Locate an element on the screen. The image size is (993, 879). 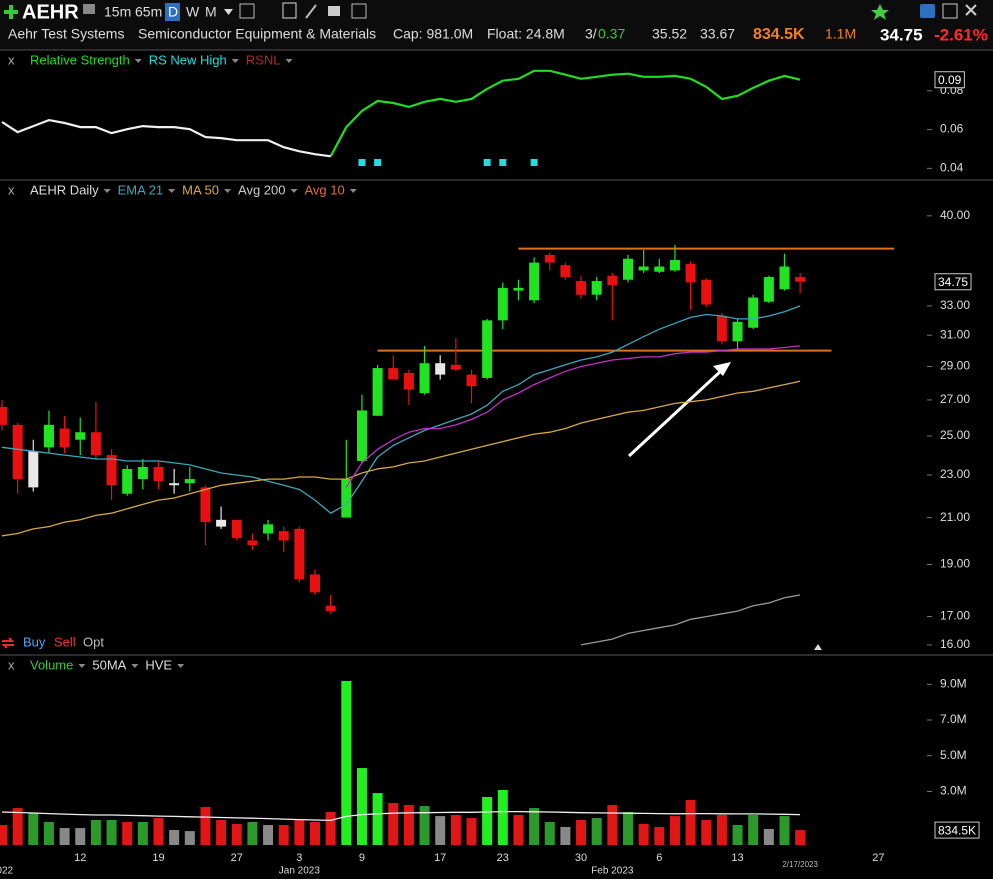
legend-entry: Relative Strength is located at coordinates (80, 59).